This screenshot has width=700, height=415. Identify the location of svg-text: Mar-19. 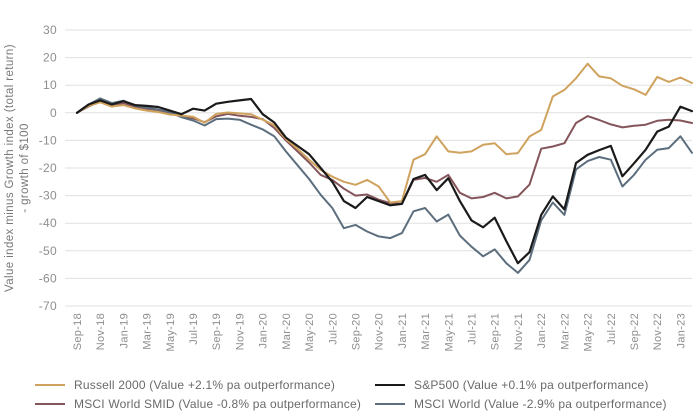
(148, 331).